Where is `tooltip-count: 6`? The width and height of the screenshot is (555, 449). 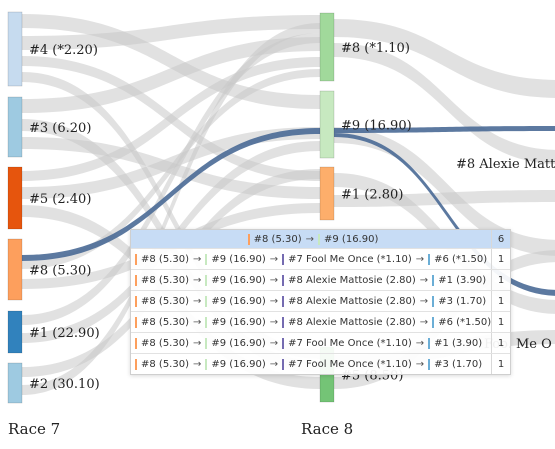 tooltip-count: 6 is located at coordinates (500, 239).